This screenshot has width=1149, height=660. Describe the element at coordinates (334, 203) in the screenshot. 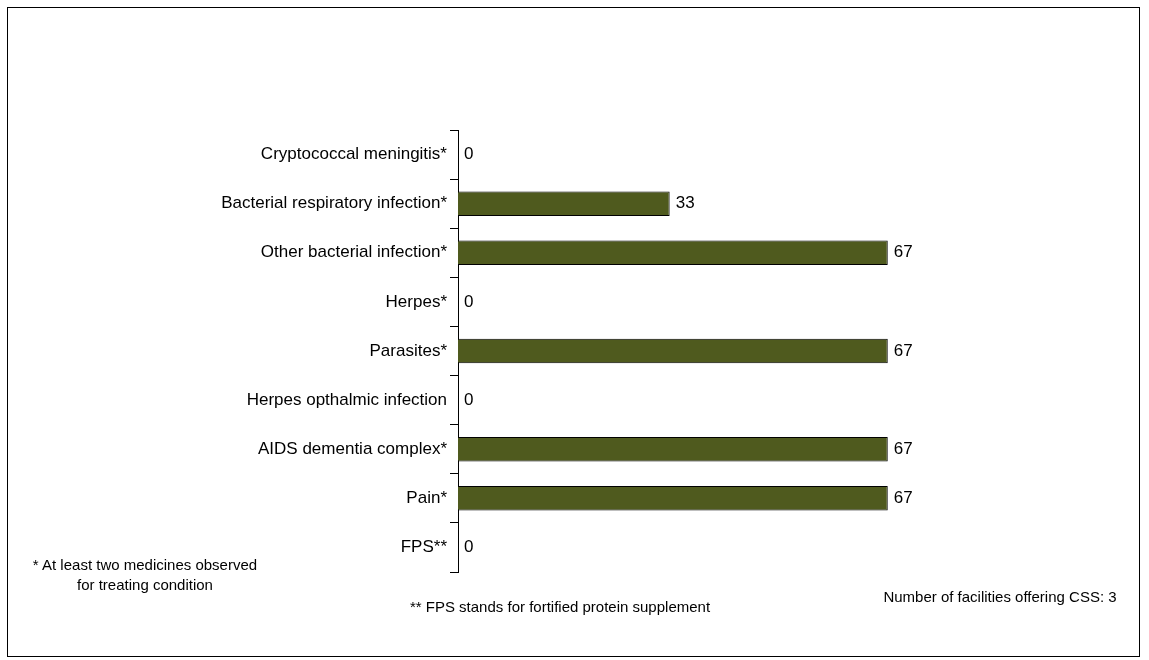

I see `y-tick-label: Bacterial respiratory infection*` at that location.